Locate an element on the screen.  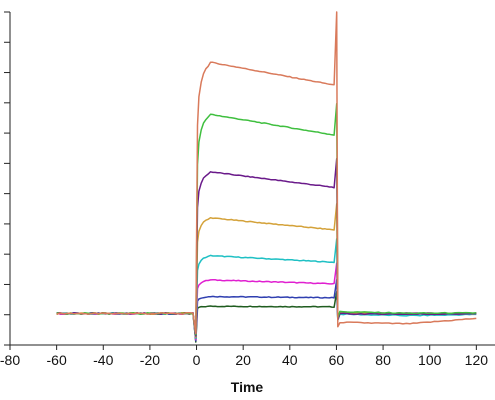
x-tick-label: -20 is located at coordinates (150, 360).